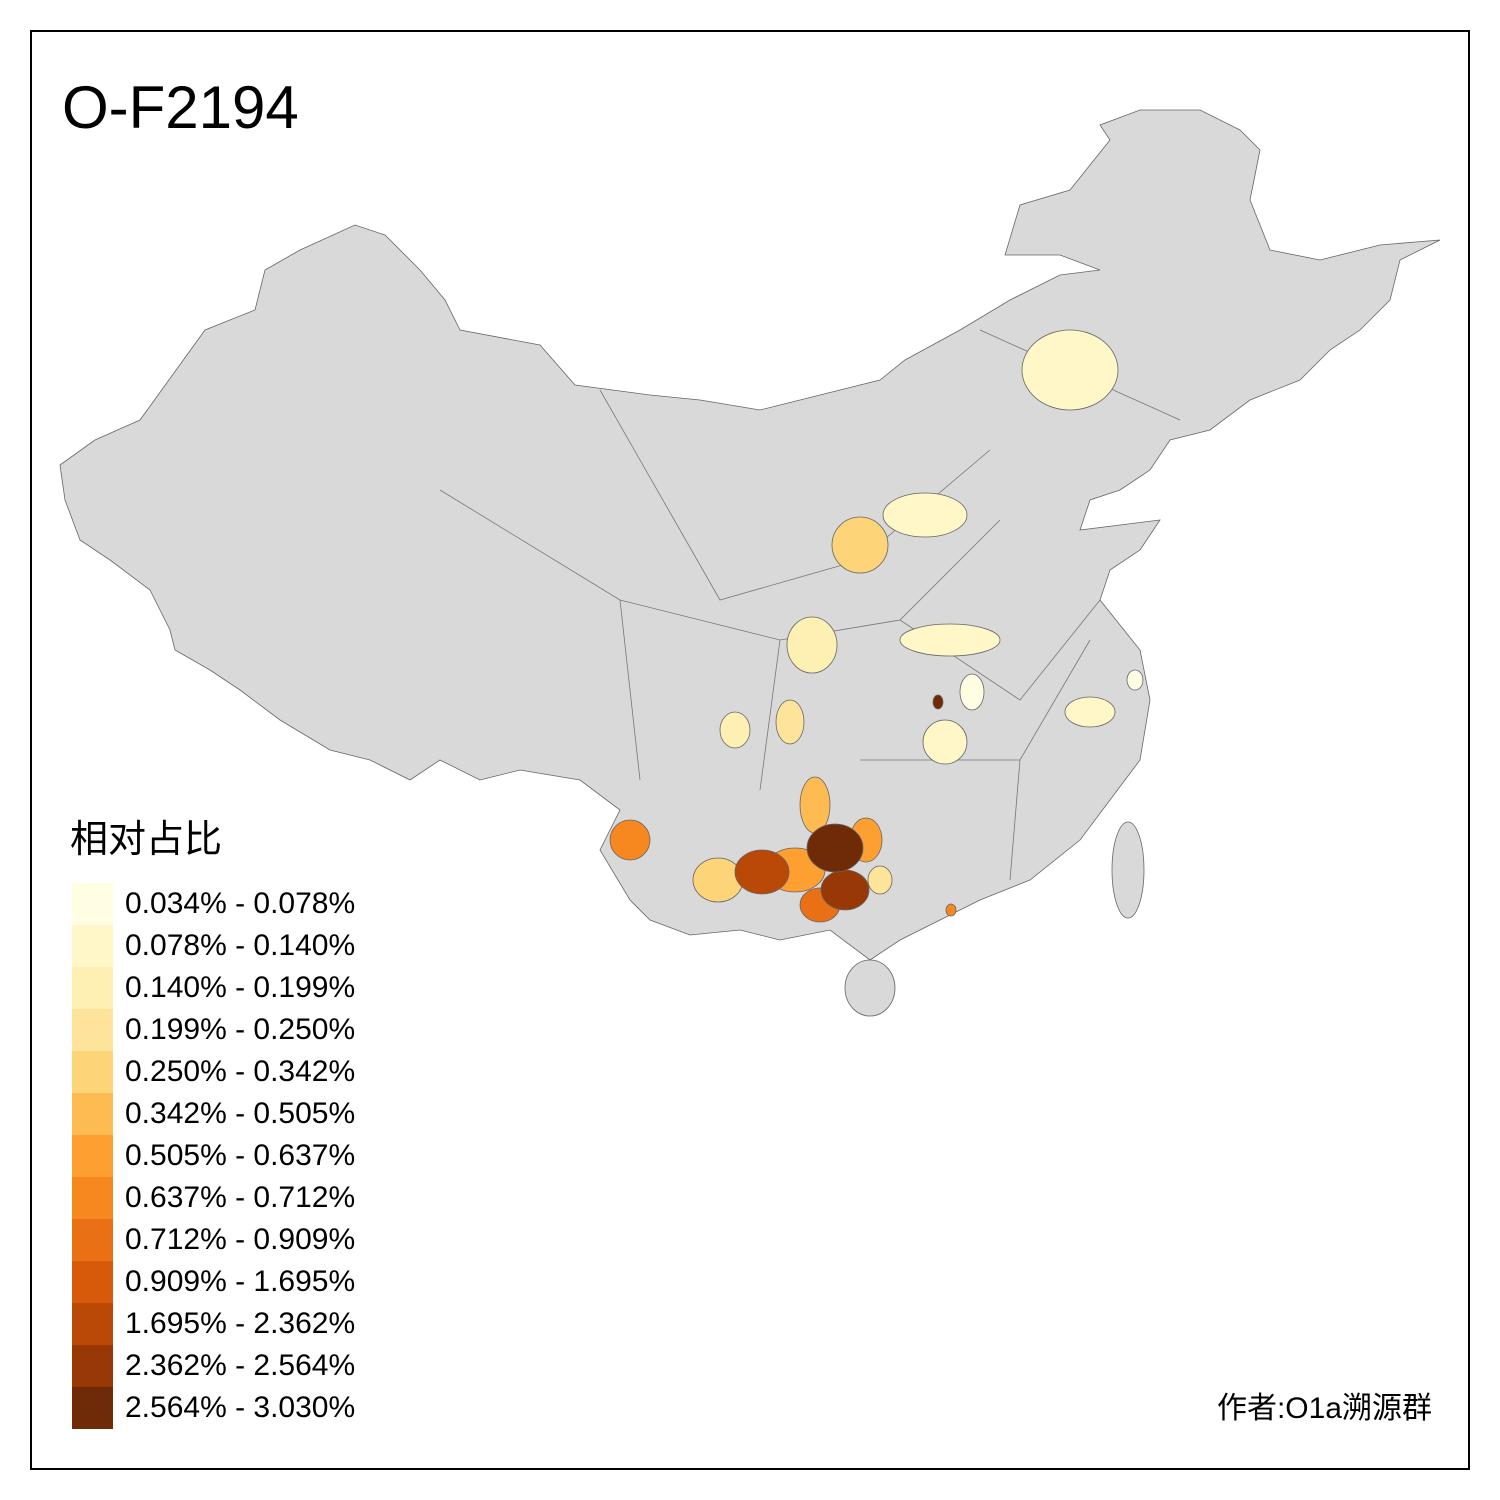  Describe the element at coordinates (240, 1155) in the screenshot. I see `legend-label: 0.505% - 0.637%` at that location.